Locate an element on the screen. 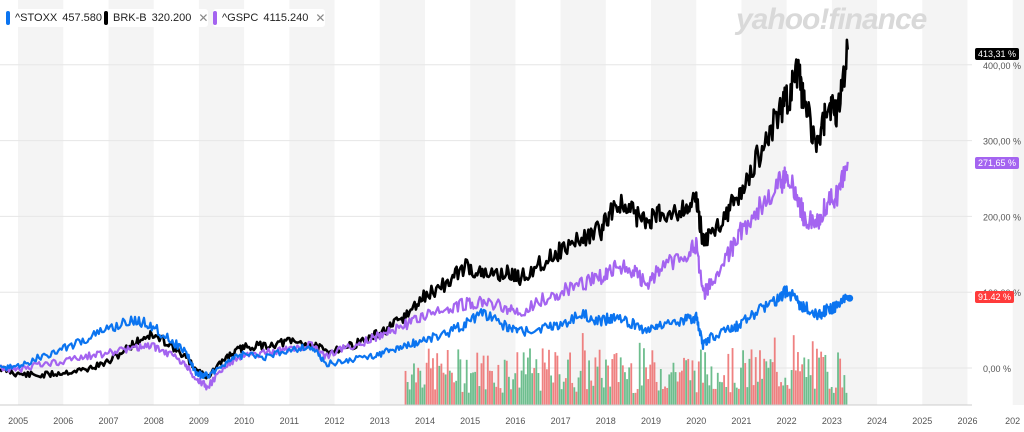  x-tick-label: 2012 is located at coordinates (335, 421).